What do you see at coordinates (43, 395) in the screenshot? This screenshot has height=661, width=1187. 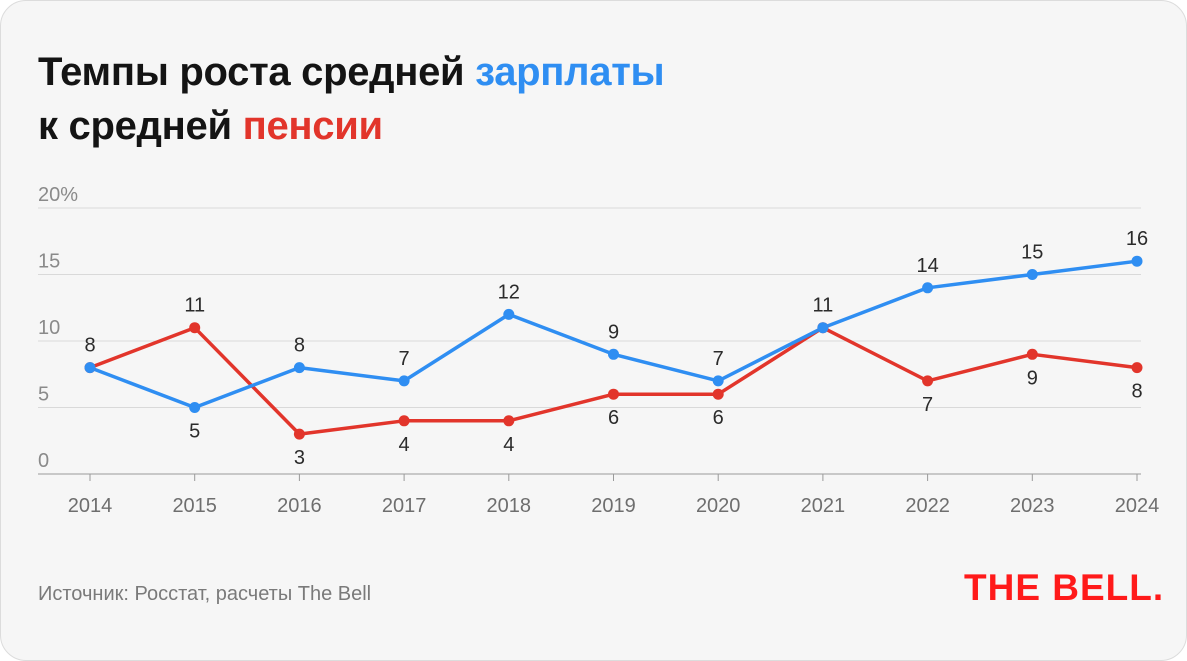 I see `y-tick-label: 5` at bounding box center [43, 395].